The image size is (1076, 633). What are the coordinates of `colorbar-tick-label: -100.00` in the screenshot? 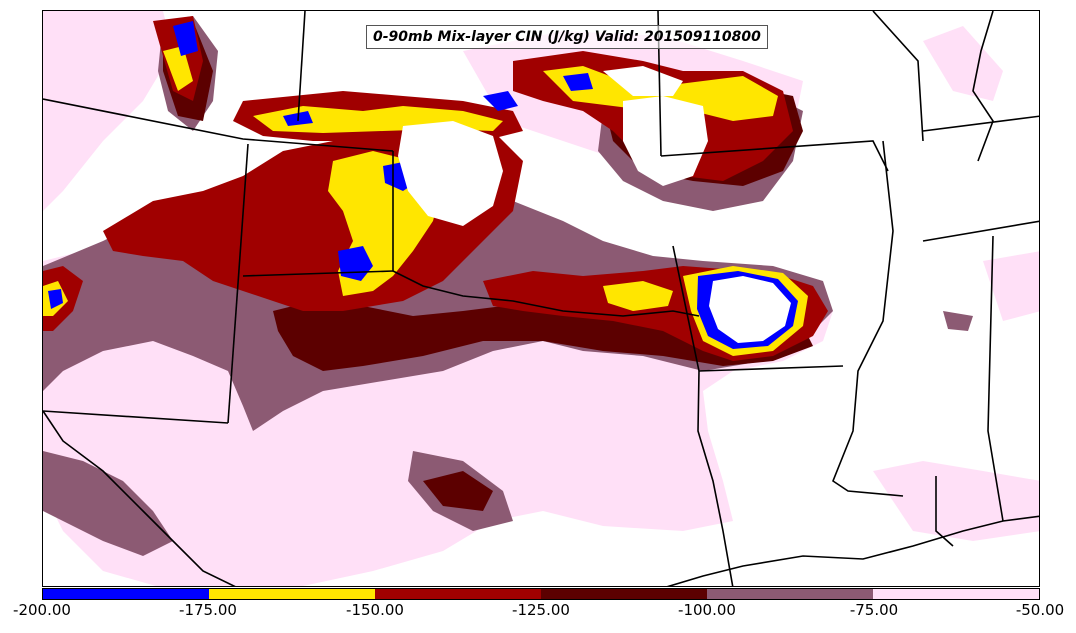 It's located at (707, 610).